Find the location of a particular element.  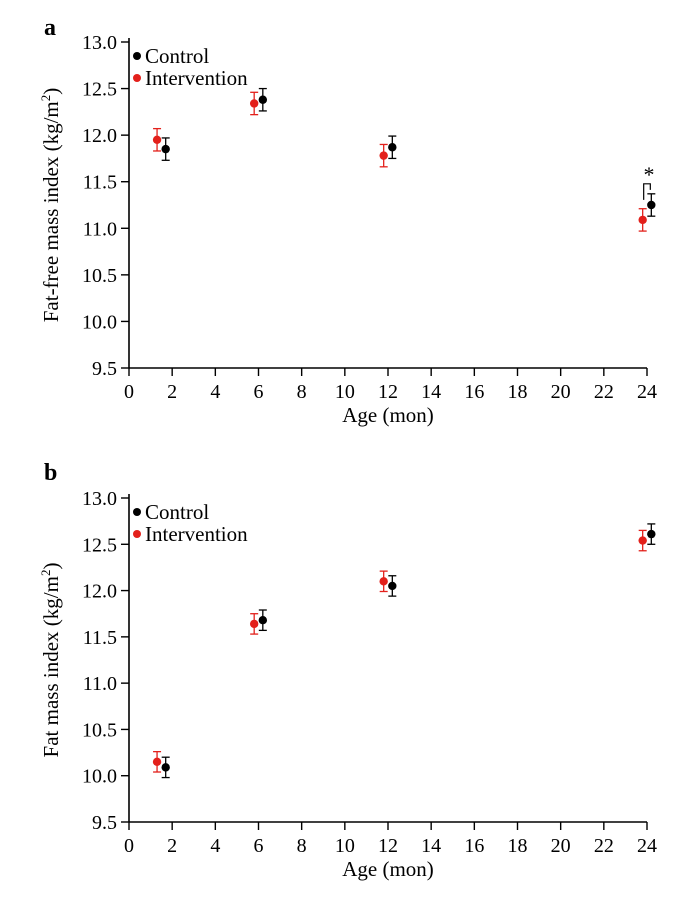

y-axis-title-text: Fat mass index (kg/m is located at coordinates (51, 666).